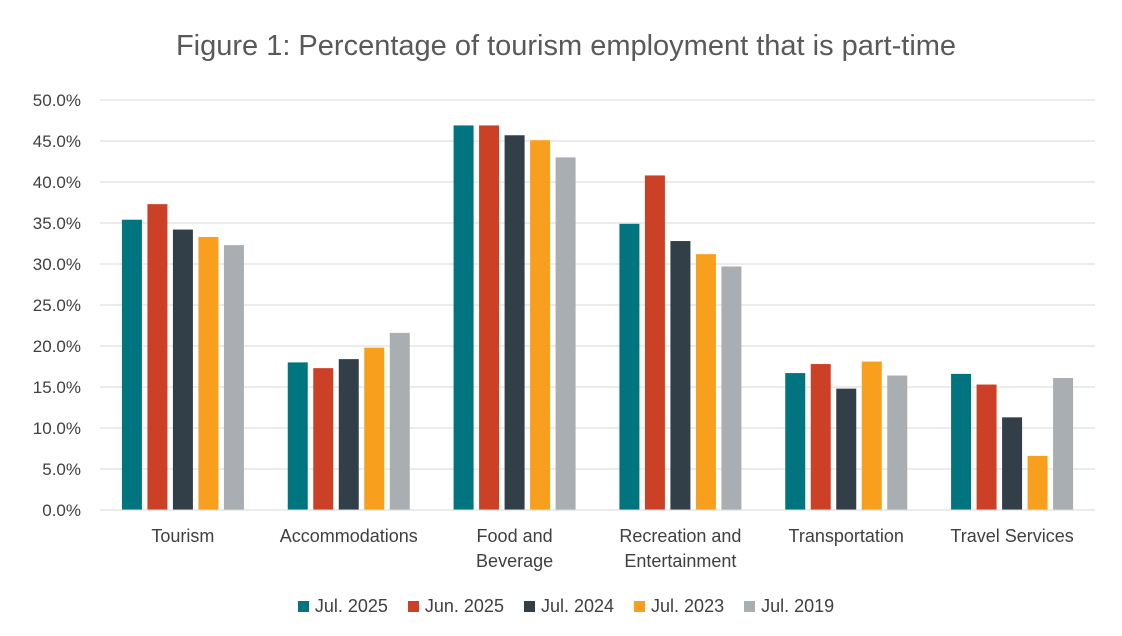 This screenshot has height=636, width=1122. What do you see at coordinates (57, 223) in the screenshot?
I see `y-tick-label: 35.0%` at bounding box center [57, 223].